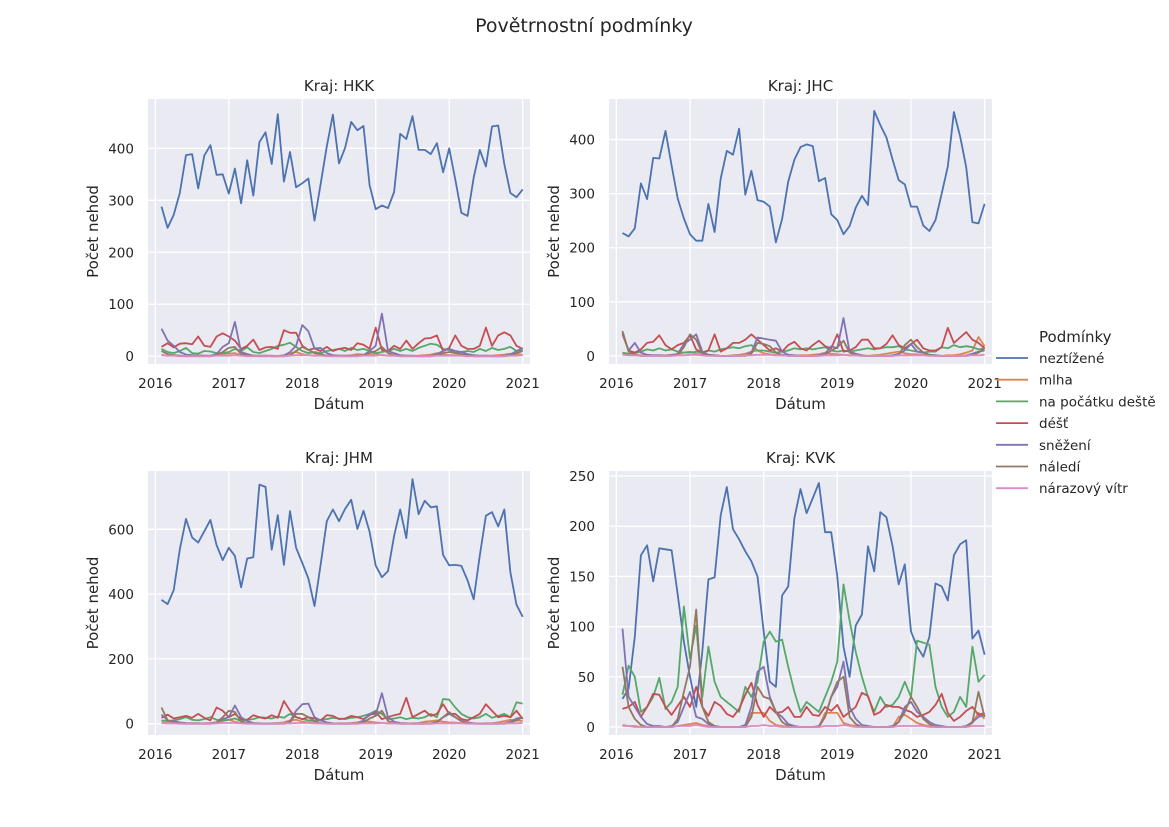  I want to click on legend-label: nárazový vítr, so click(1083, 489).